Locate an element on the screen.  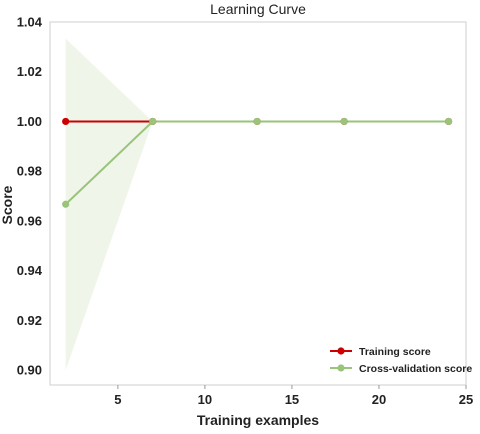
x-axis-label: Training examples is located at coordinates (258, 420).